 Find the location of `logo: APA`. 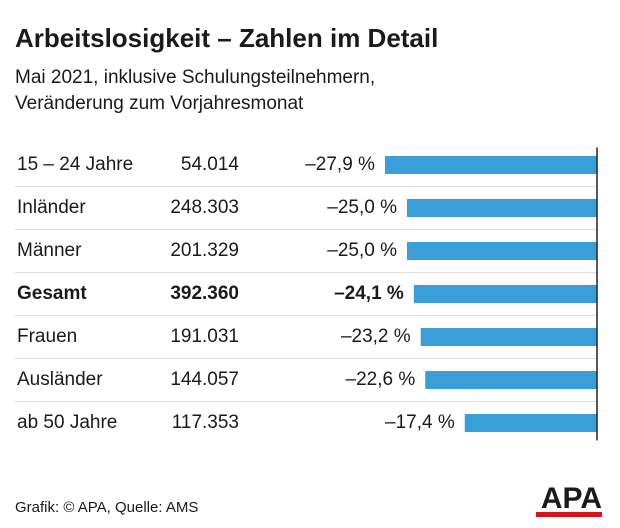

logo: APA is located at coordinates (571, 498).